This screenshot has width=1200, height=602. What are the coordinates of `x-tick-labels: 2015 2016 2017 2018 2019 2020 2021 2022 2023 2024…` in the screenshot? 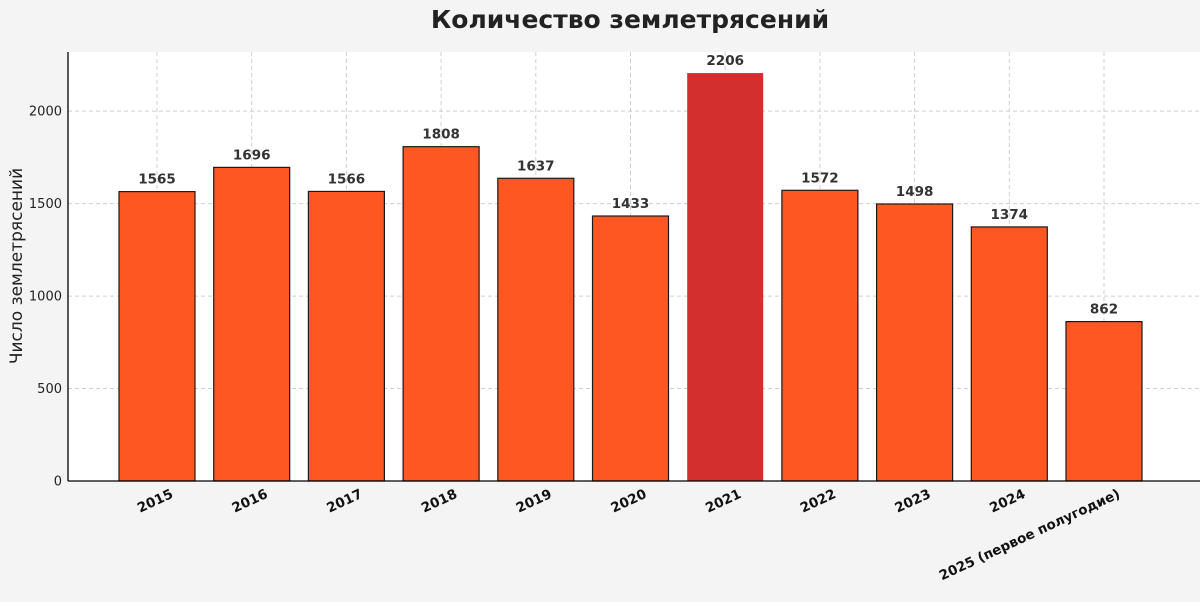 It's located at (629, 535).